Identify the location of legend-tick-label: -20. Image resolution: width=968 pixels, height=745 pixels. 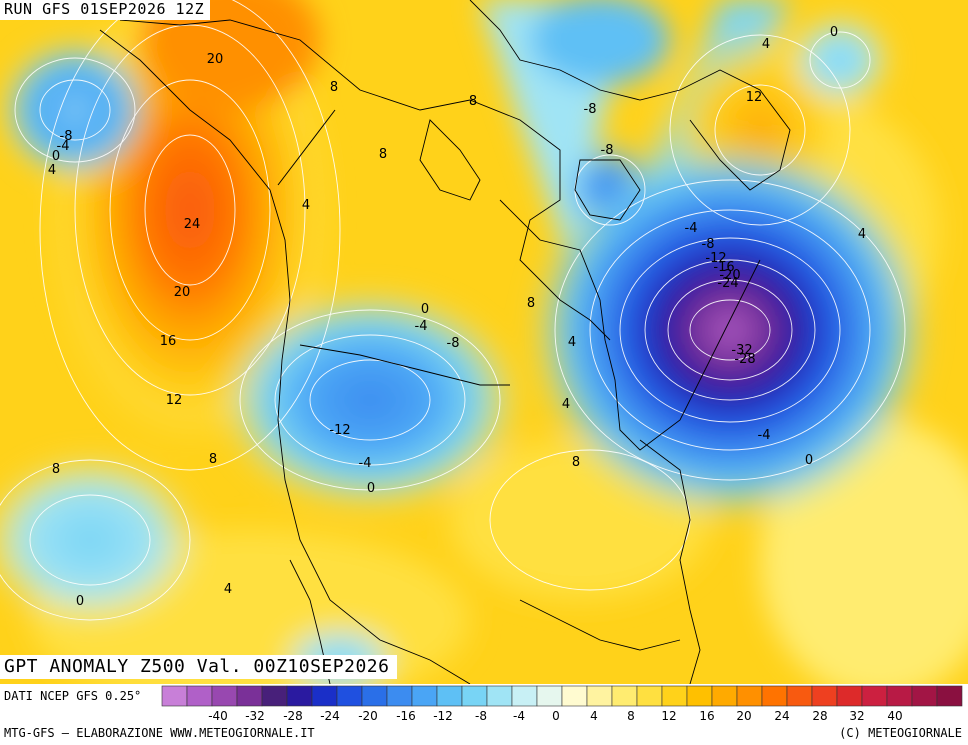
(368, 716).